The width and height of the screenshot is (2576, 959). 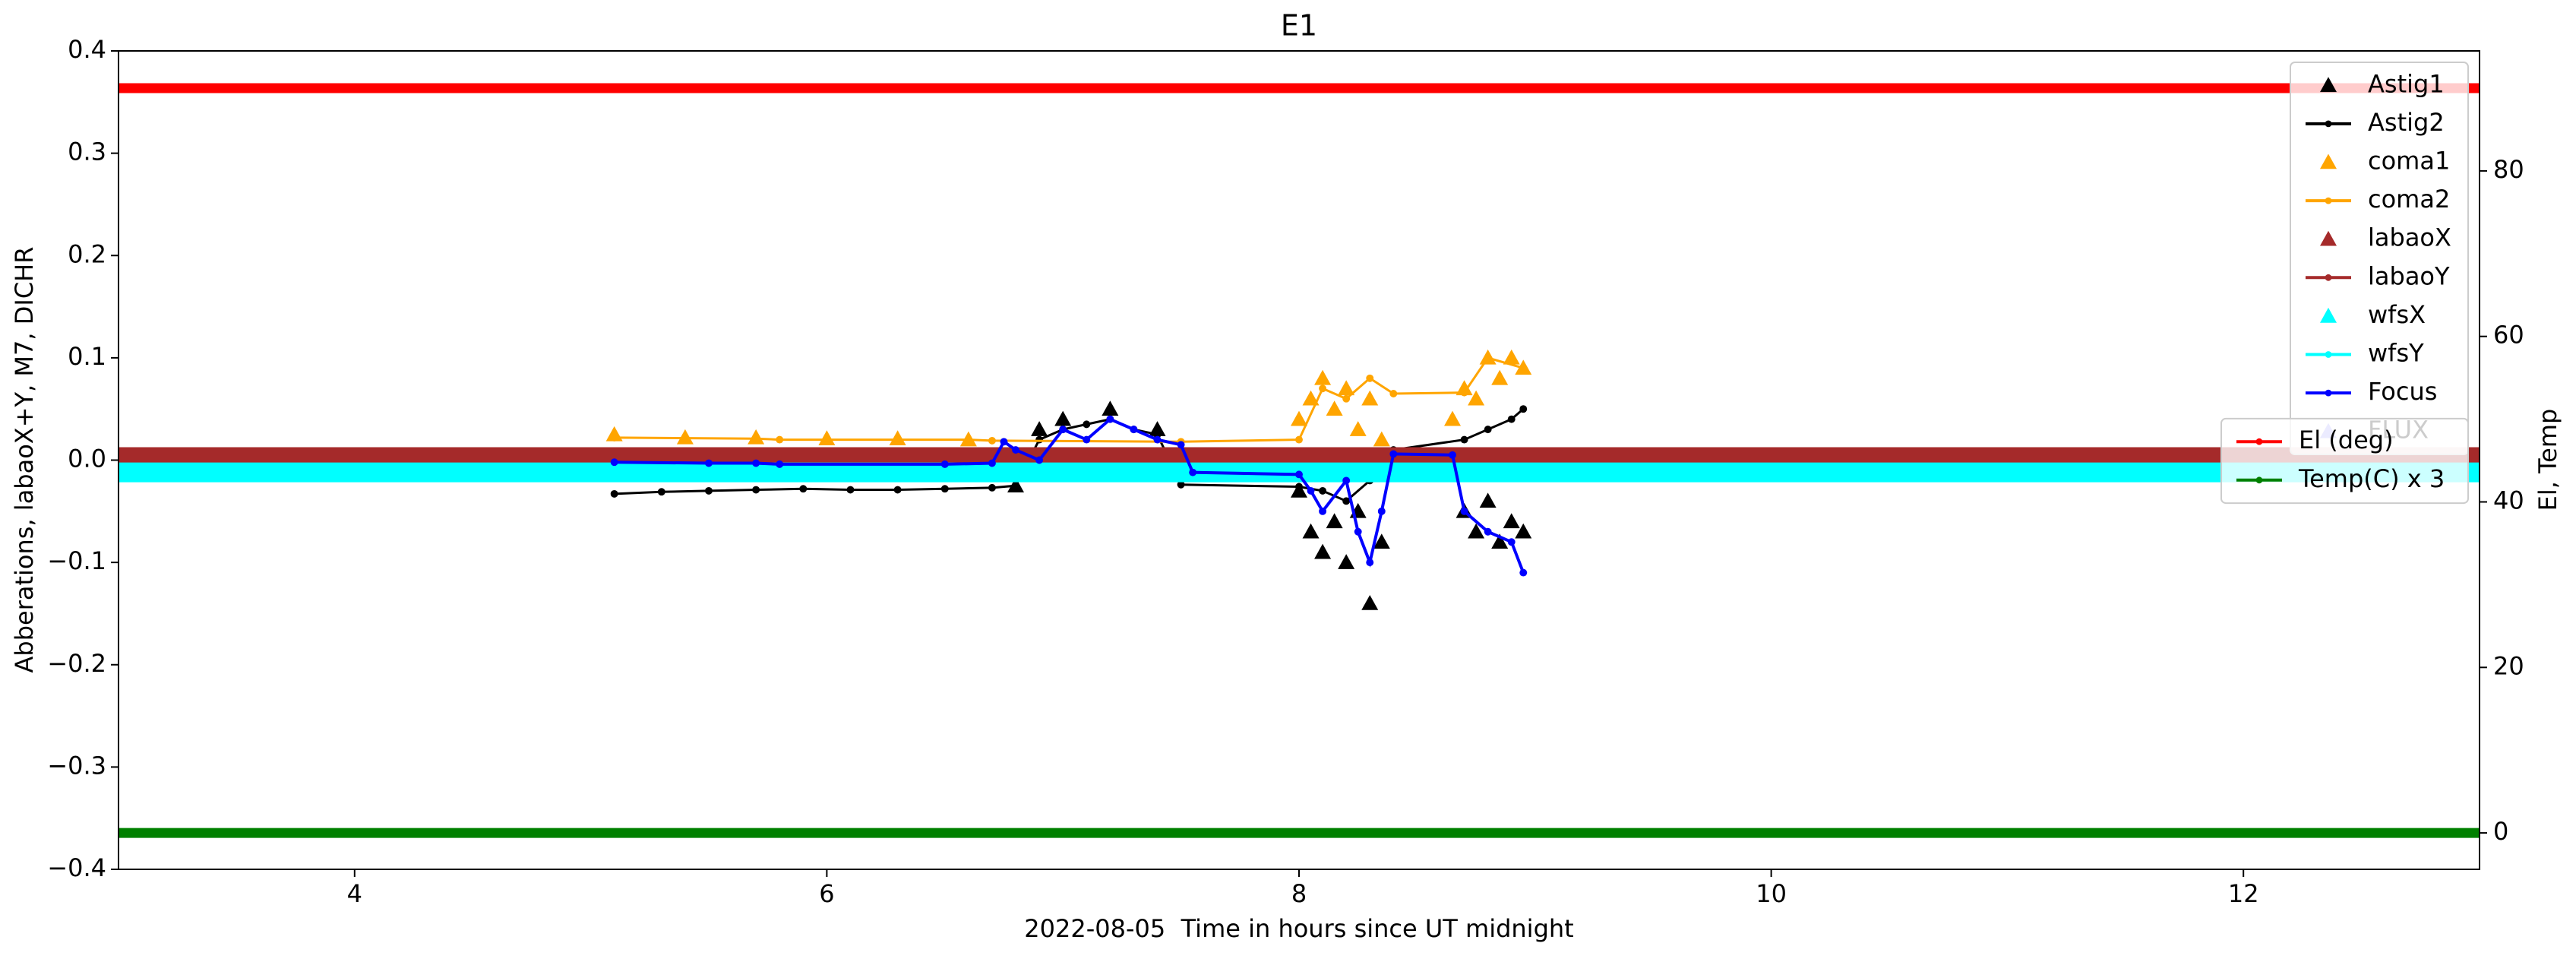 What do you see at coordinates (2396, 353) in the screenshot?
I see `legend-label: wfsY` at bounding box center [2396, 353].